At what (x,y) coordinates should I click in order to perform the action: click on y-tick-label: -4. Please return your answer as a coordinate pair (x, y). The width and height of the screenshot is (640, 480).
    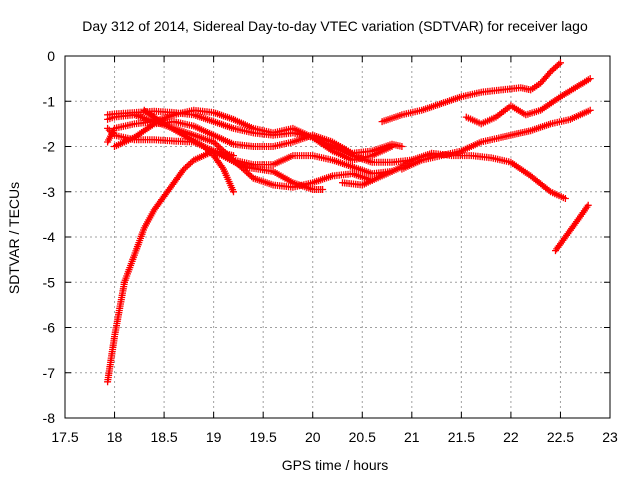
    Looking at the image, I should click on (49, 237).